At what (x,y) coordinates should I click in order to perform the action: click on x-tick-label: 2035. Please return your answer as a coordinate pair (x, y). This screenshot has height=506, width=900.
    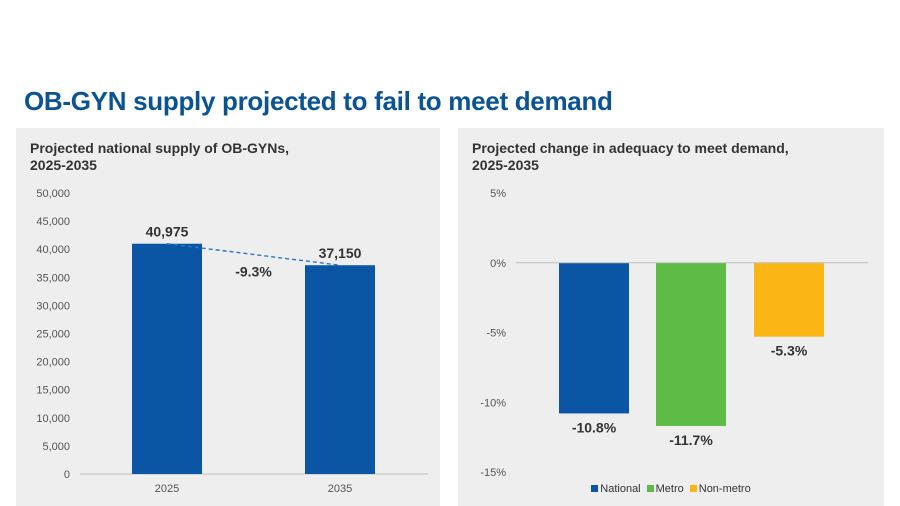
    Looking at the image, I should click on (340, 489).